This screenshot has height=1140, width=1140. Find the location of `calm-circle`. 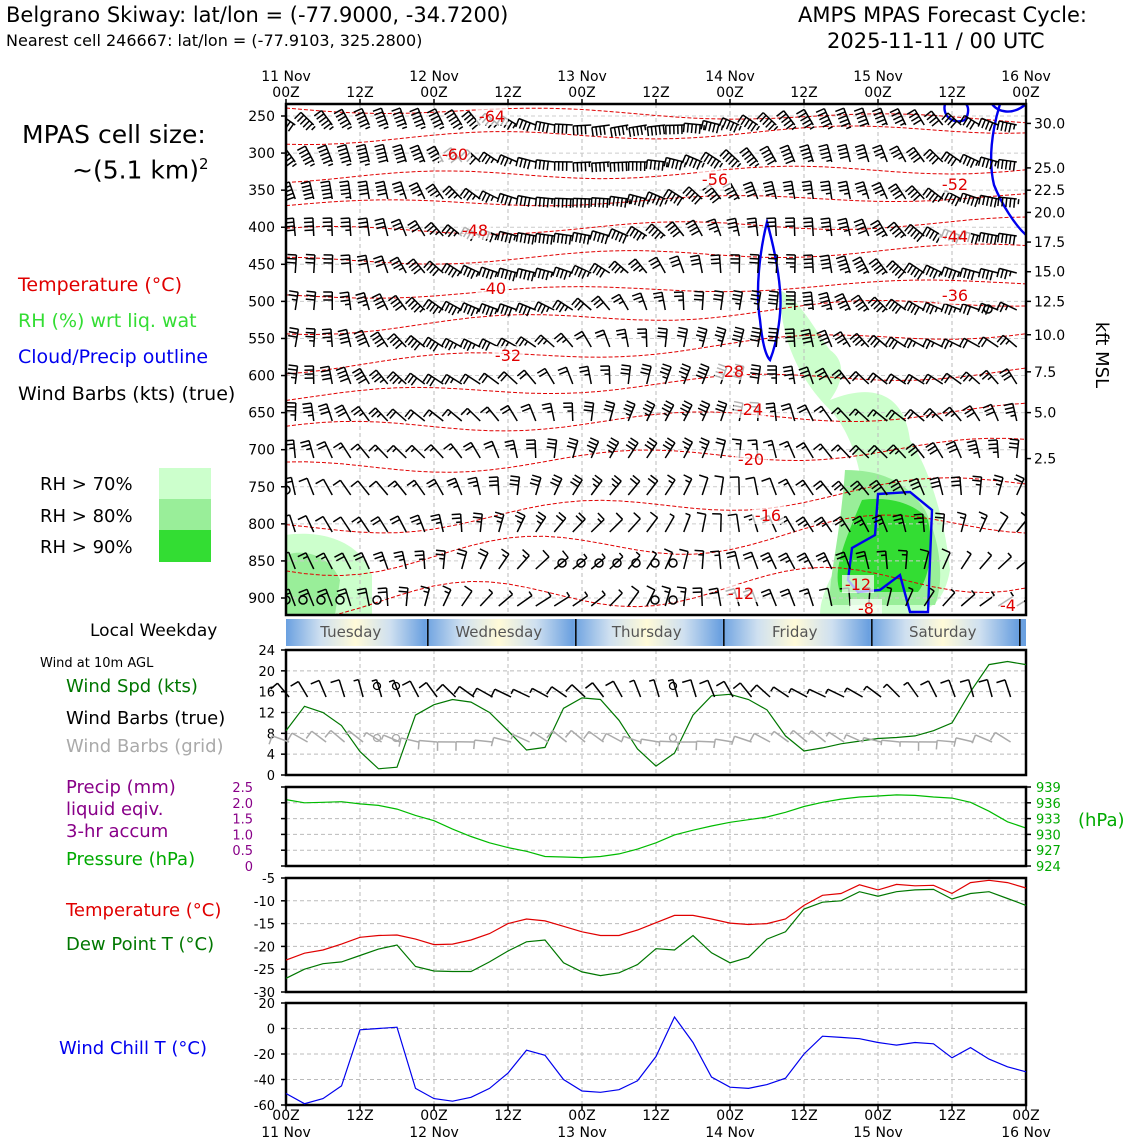

calm-circle is located at coordinates (321, 600).